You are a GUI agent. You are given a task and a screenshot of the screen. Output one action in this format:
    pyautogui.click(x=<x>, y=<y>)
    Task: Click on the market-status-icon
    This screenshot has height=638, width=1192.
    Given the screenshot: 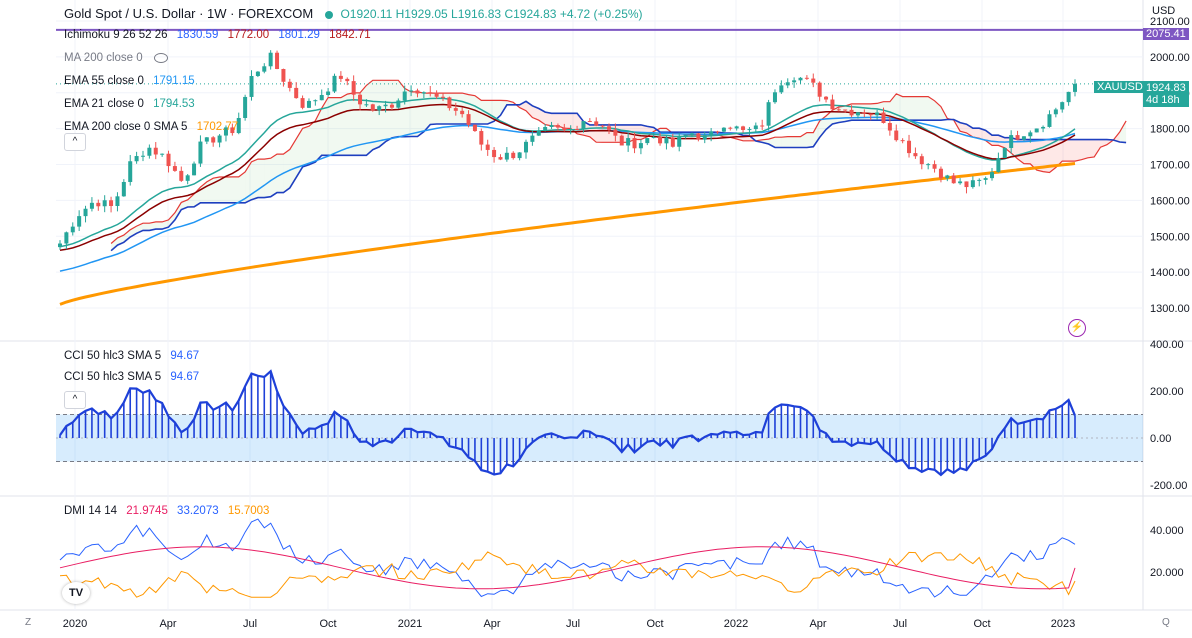 What is the action you would take?
    pyautogui.click(x=328, y=14)
    